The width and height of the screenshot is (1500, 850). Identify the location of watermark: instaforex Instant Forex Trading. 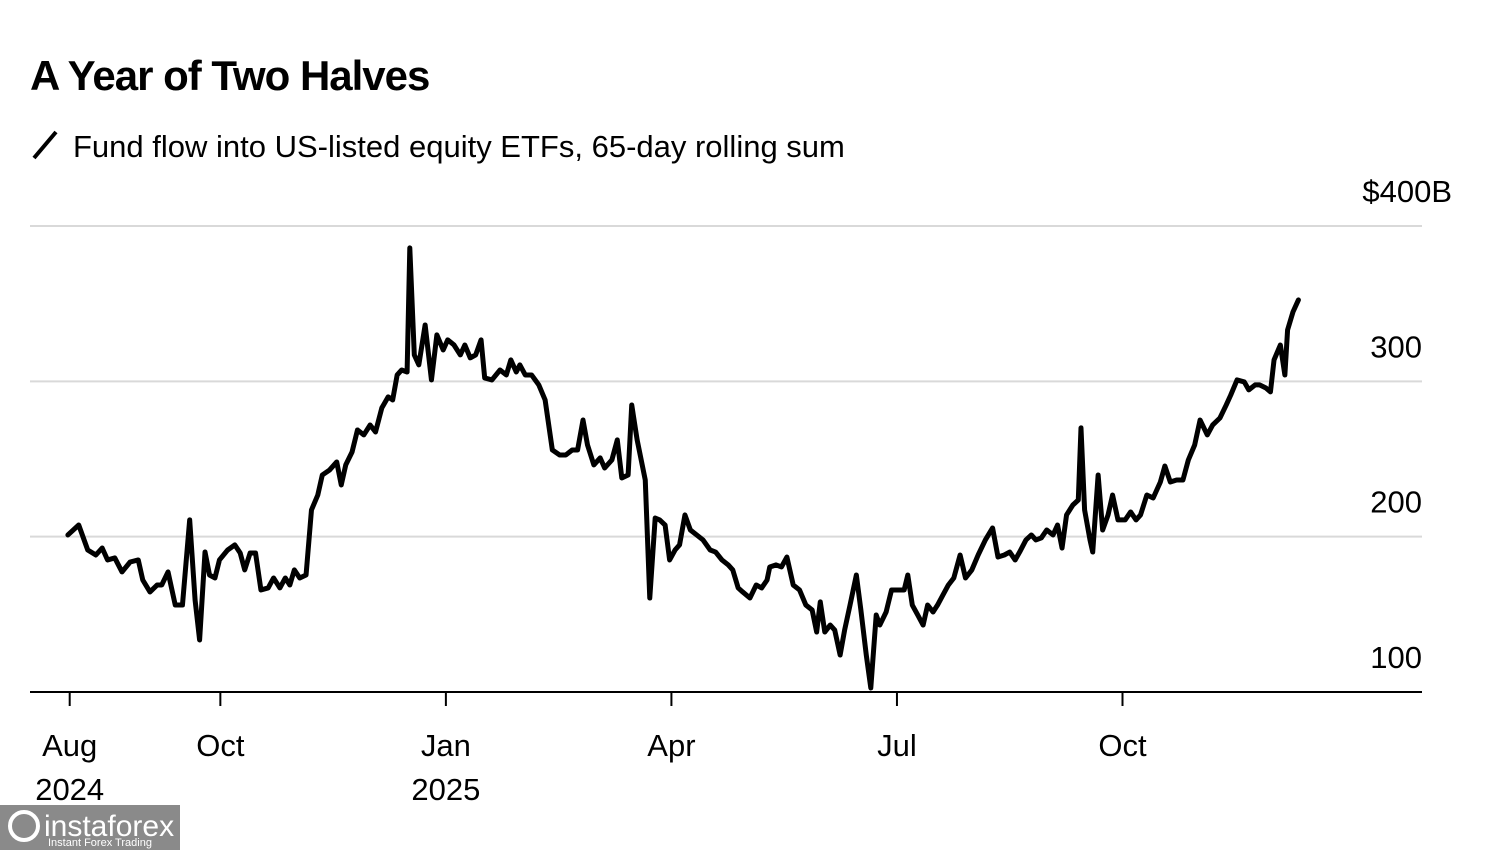
(90, 827).